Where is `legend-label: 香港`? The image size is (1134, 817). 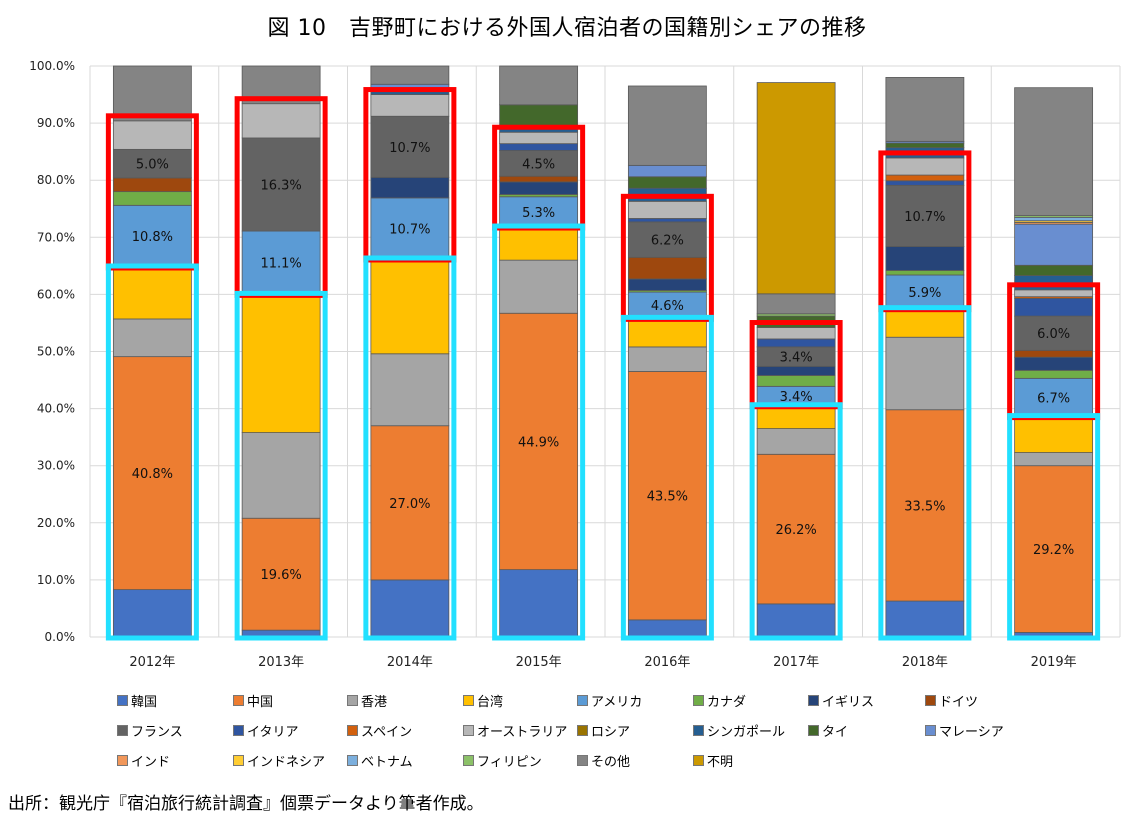
legend-label: 香港 is located at coordinates (374, 702).